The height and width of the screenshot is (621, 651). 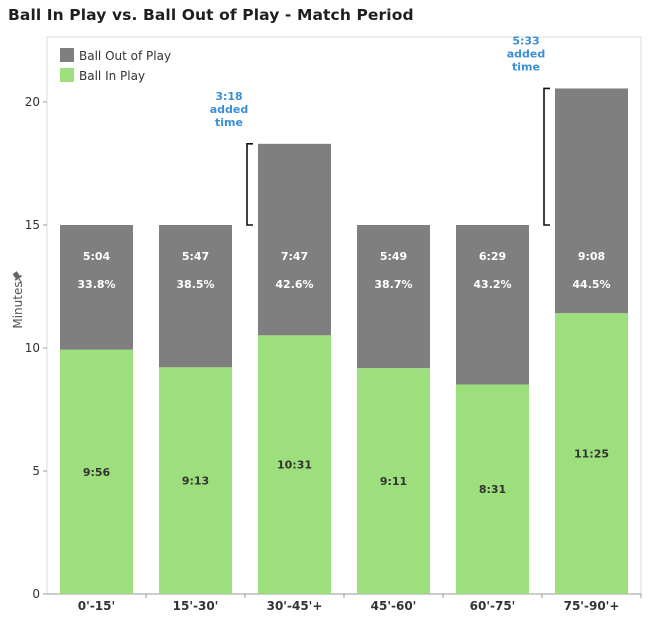 What do you see at coordinates (393, 256) in the screenshot?
I see `bar-label-out-of-play: 5:49` at bounding box center [393, 256].